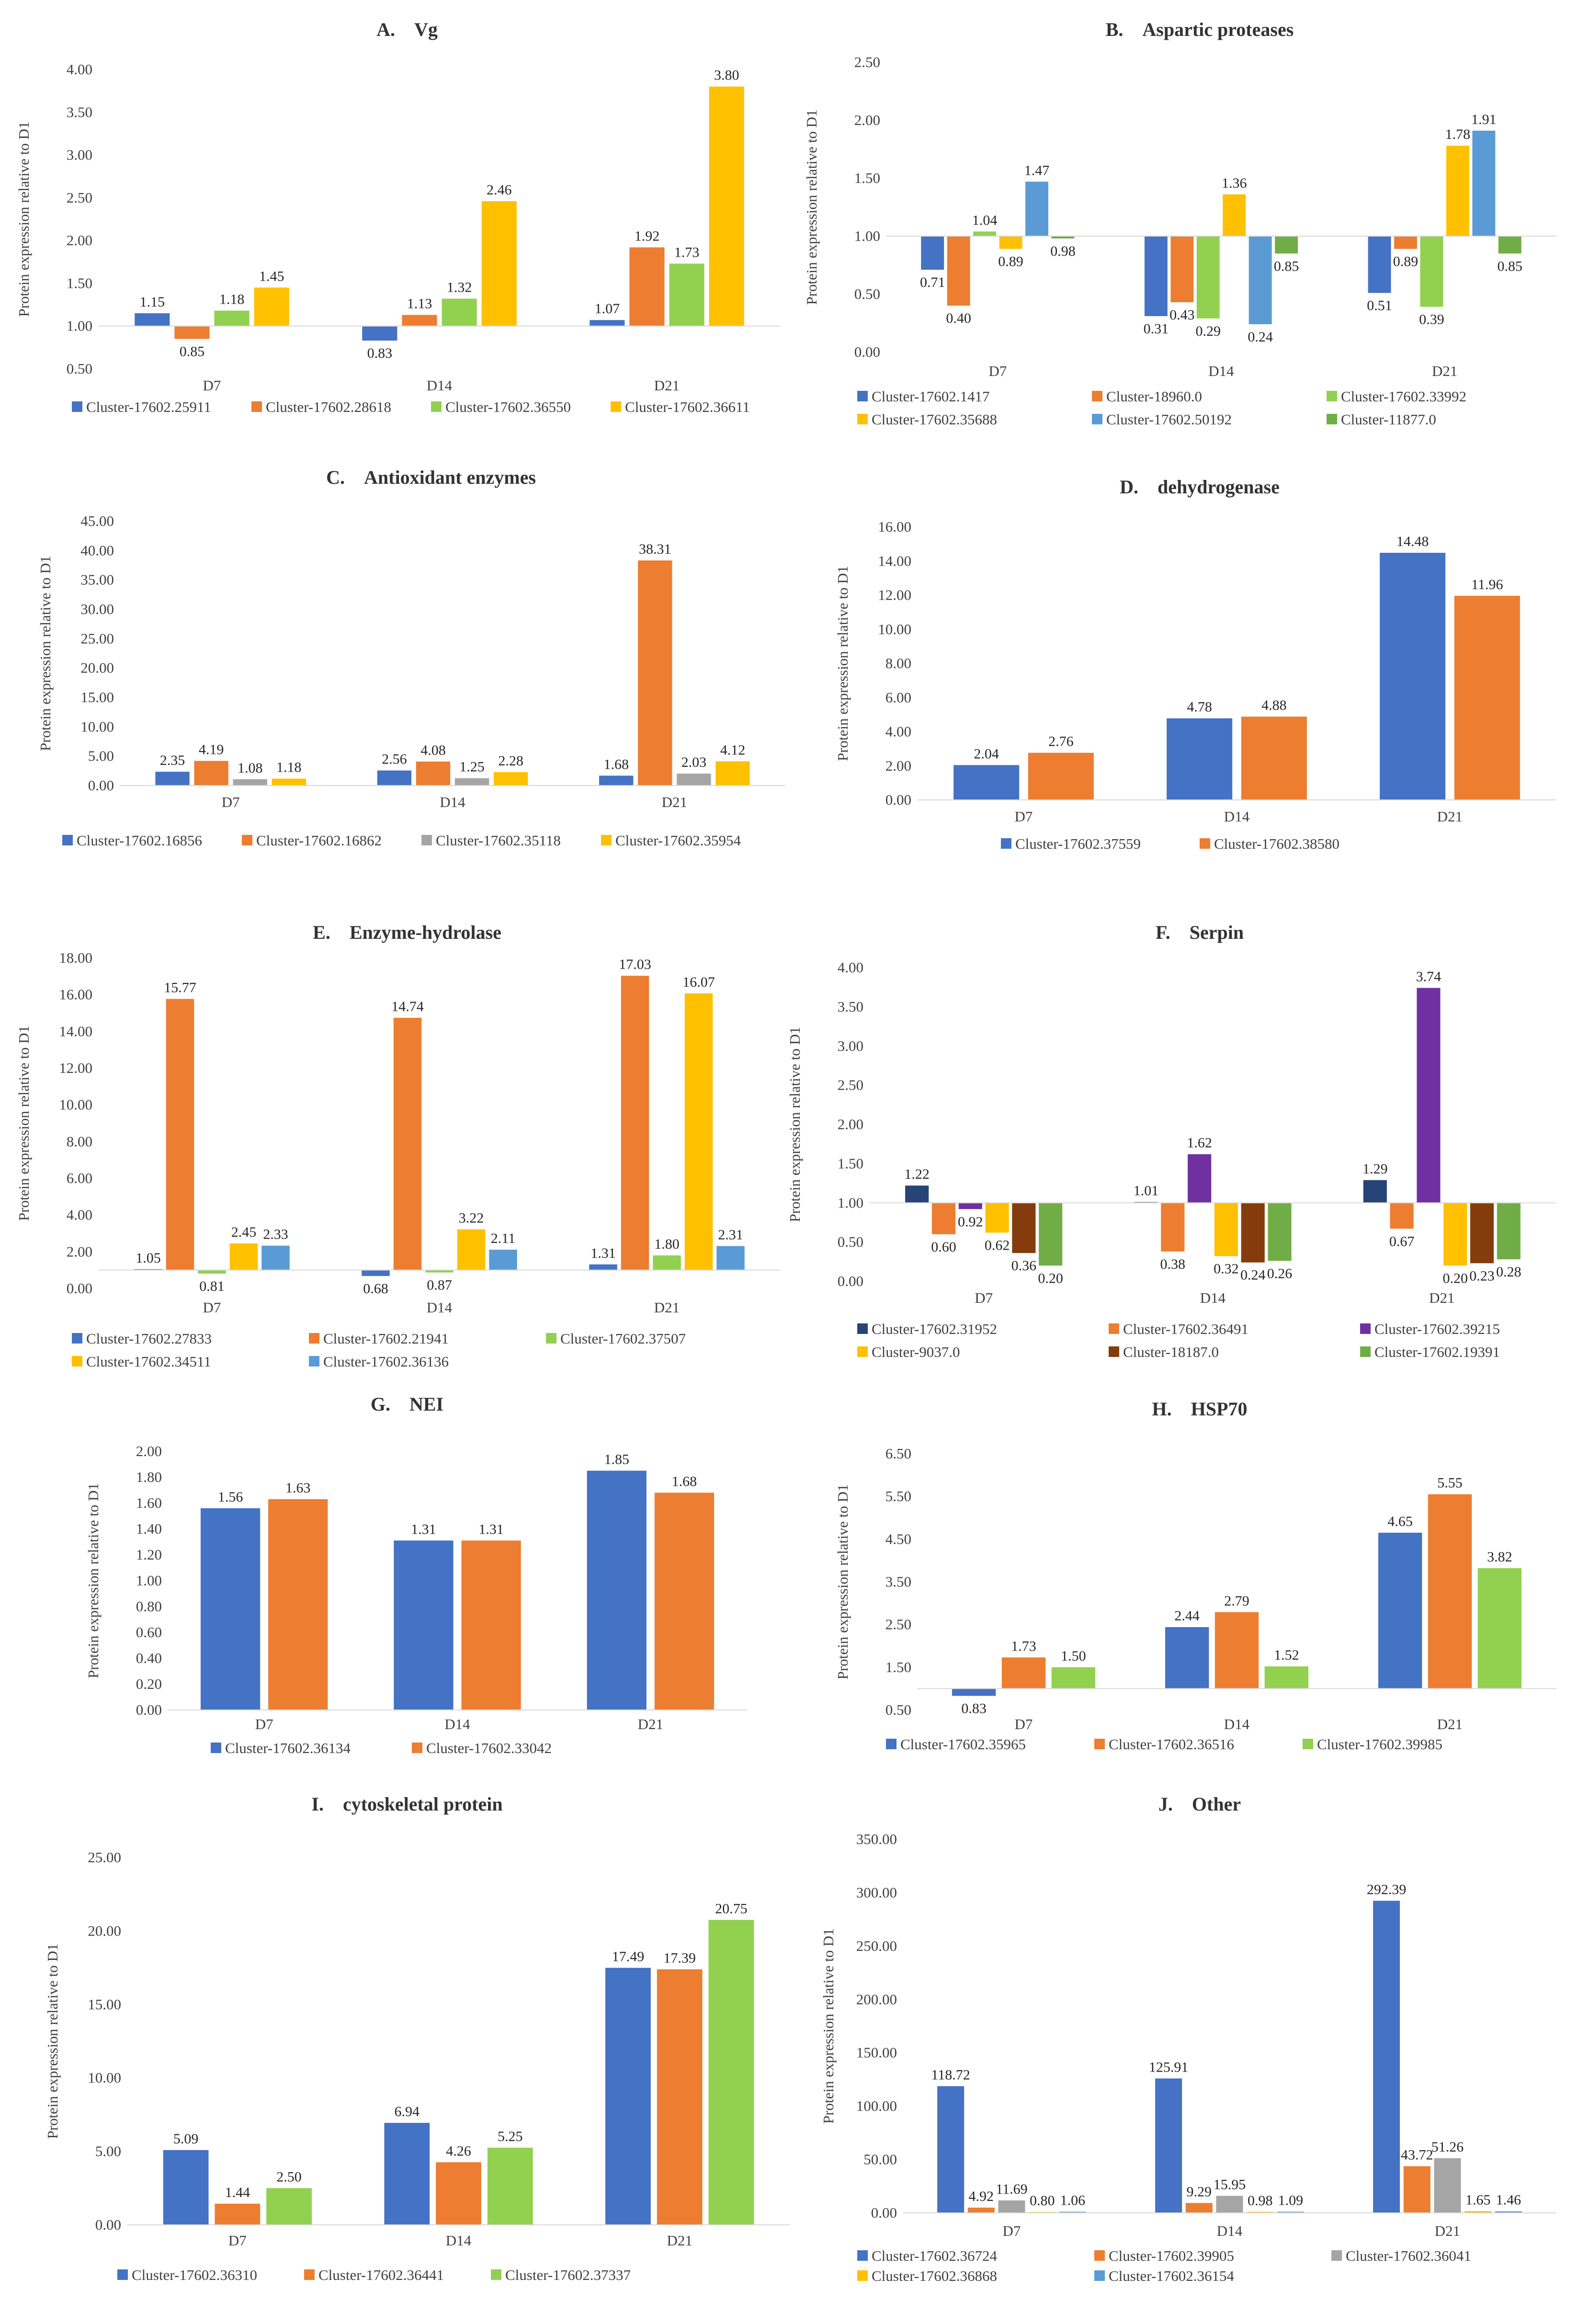 The width and height of the screenshot is (1589, 2324). What do you see at coordinates (963, 1744) in the screenshot?
I see `legend-label: Cluster-17602.35965` at bounding box center [963, 1744].